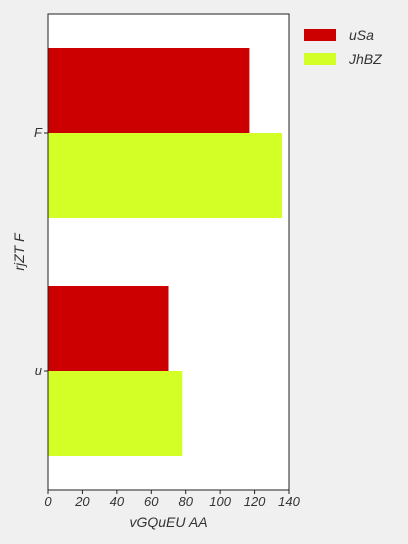  Describe the element at coordinates (168, 522) in the screenshot. I see `x-axis-label: vGQuEU AA` at that location.